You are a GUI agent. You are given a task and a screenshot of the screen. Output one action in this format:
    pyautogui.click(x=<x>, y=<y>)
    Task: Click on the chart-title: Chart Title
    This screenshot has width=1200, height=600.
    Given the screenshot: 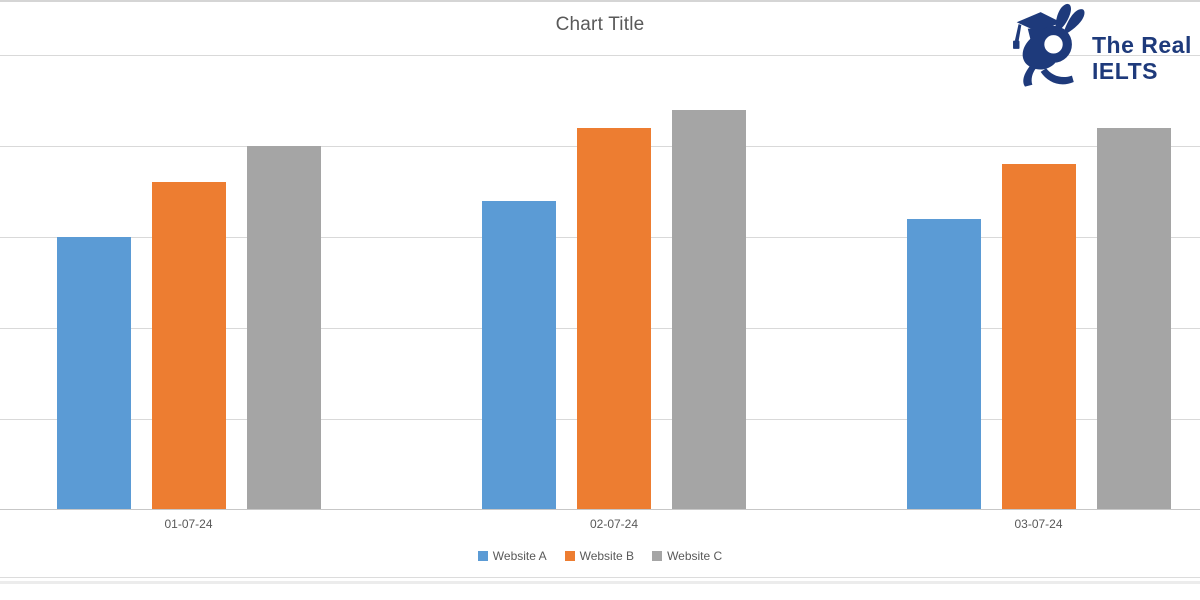 What is the action you would take?
    pyautogui.click(x=600, y=24)
    